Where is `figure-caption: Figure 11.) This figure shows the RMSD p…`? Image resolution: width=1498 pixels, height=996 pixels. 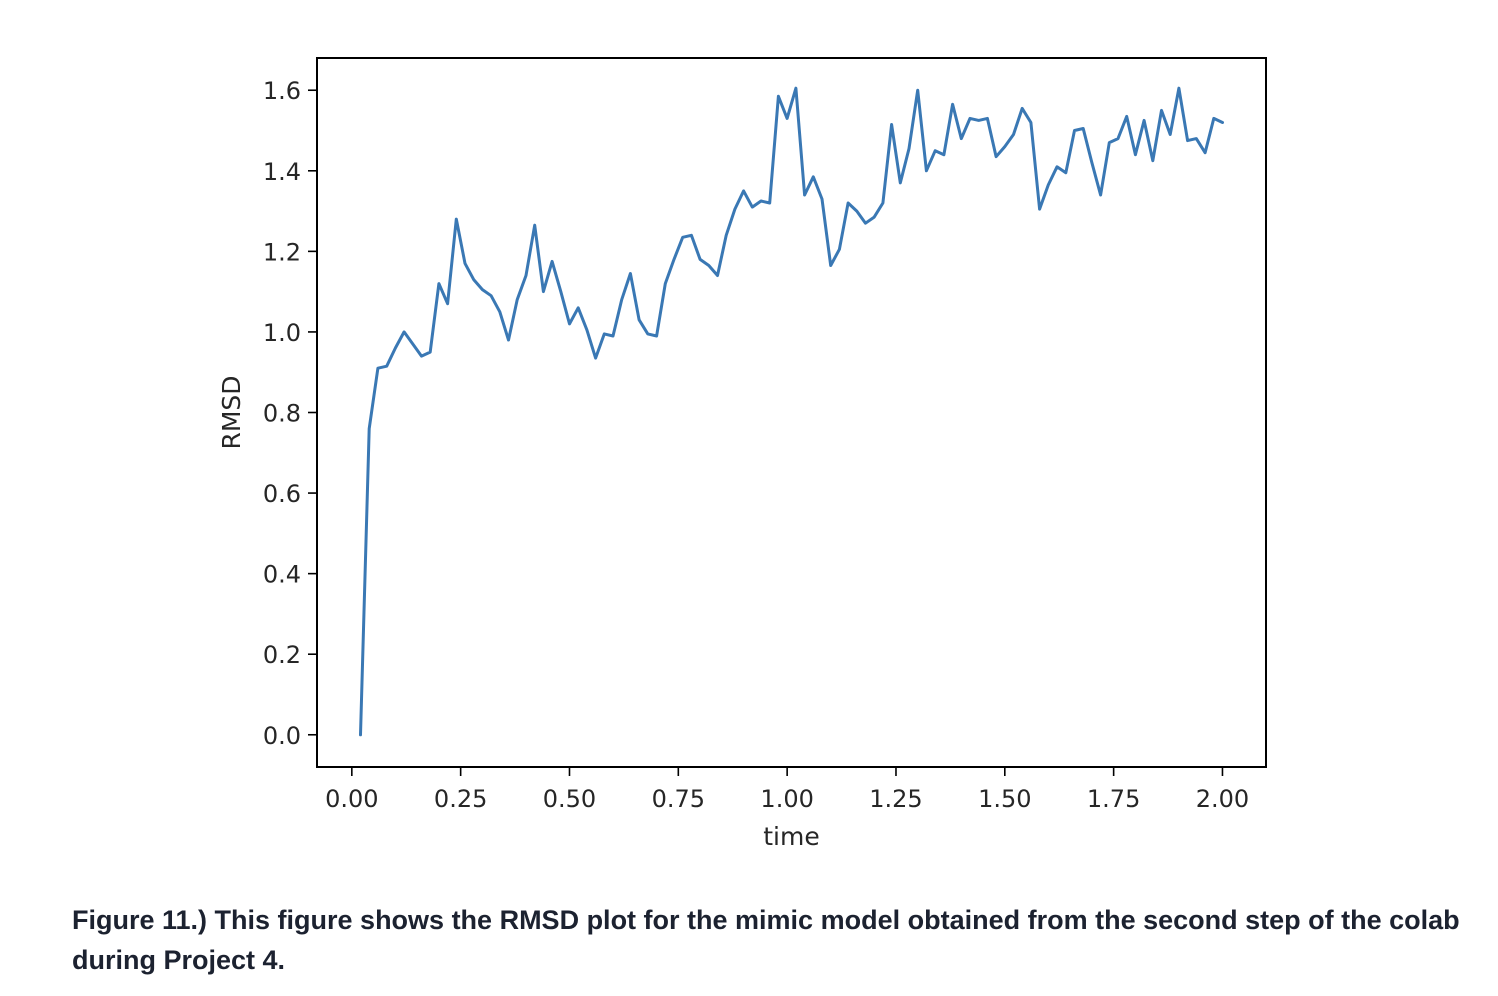
figure-caption: Figure 11.) This figure shows the RMSD p… is located at coordinates (766, 940).